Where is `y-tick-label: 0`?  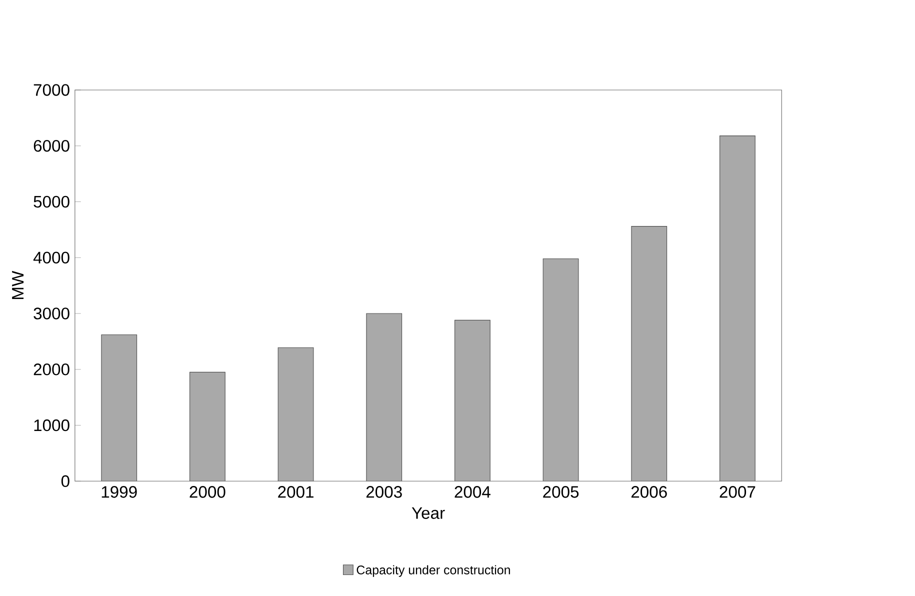
y-tick-label: 0 is located at coordinates (65, 482).